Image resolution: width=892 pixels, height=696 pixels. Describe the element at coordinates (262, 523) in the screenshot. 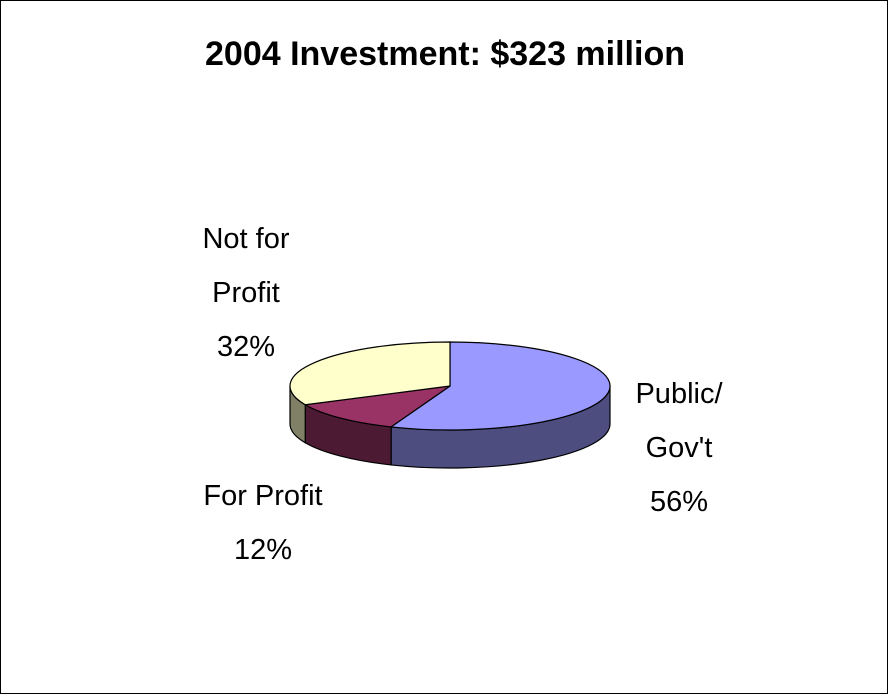

I see `data-label-for-profit: For Profit 12%` at that location.